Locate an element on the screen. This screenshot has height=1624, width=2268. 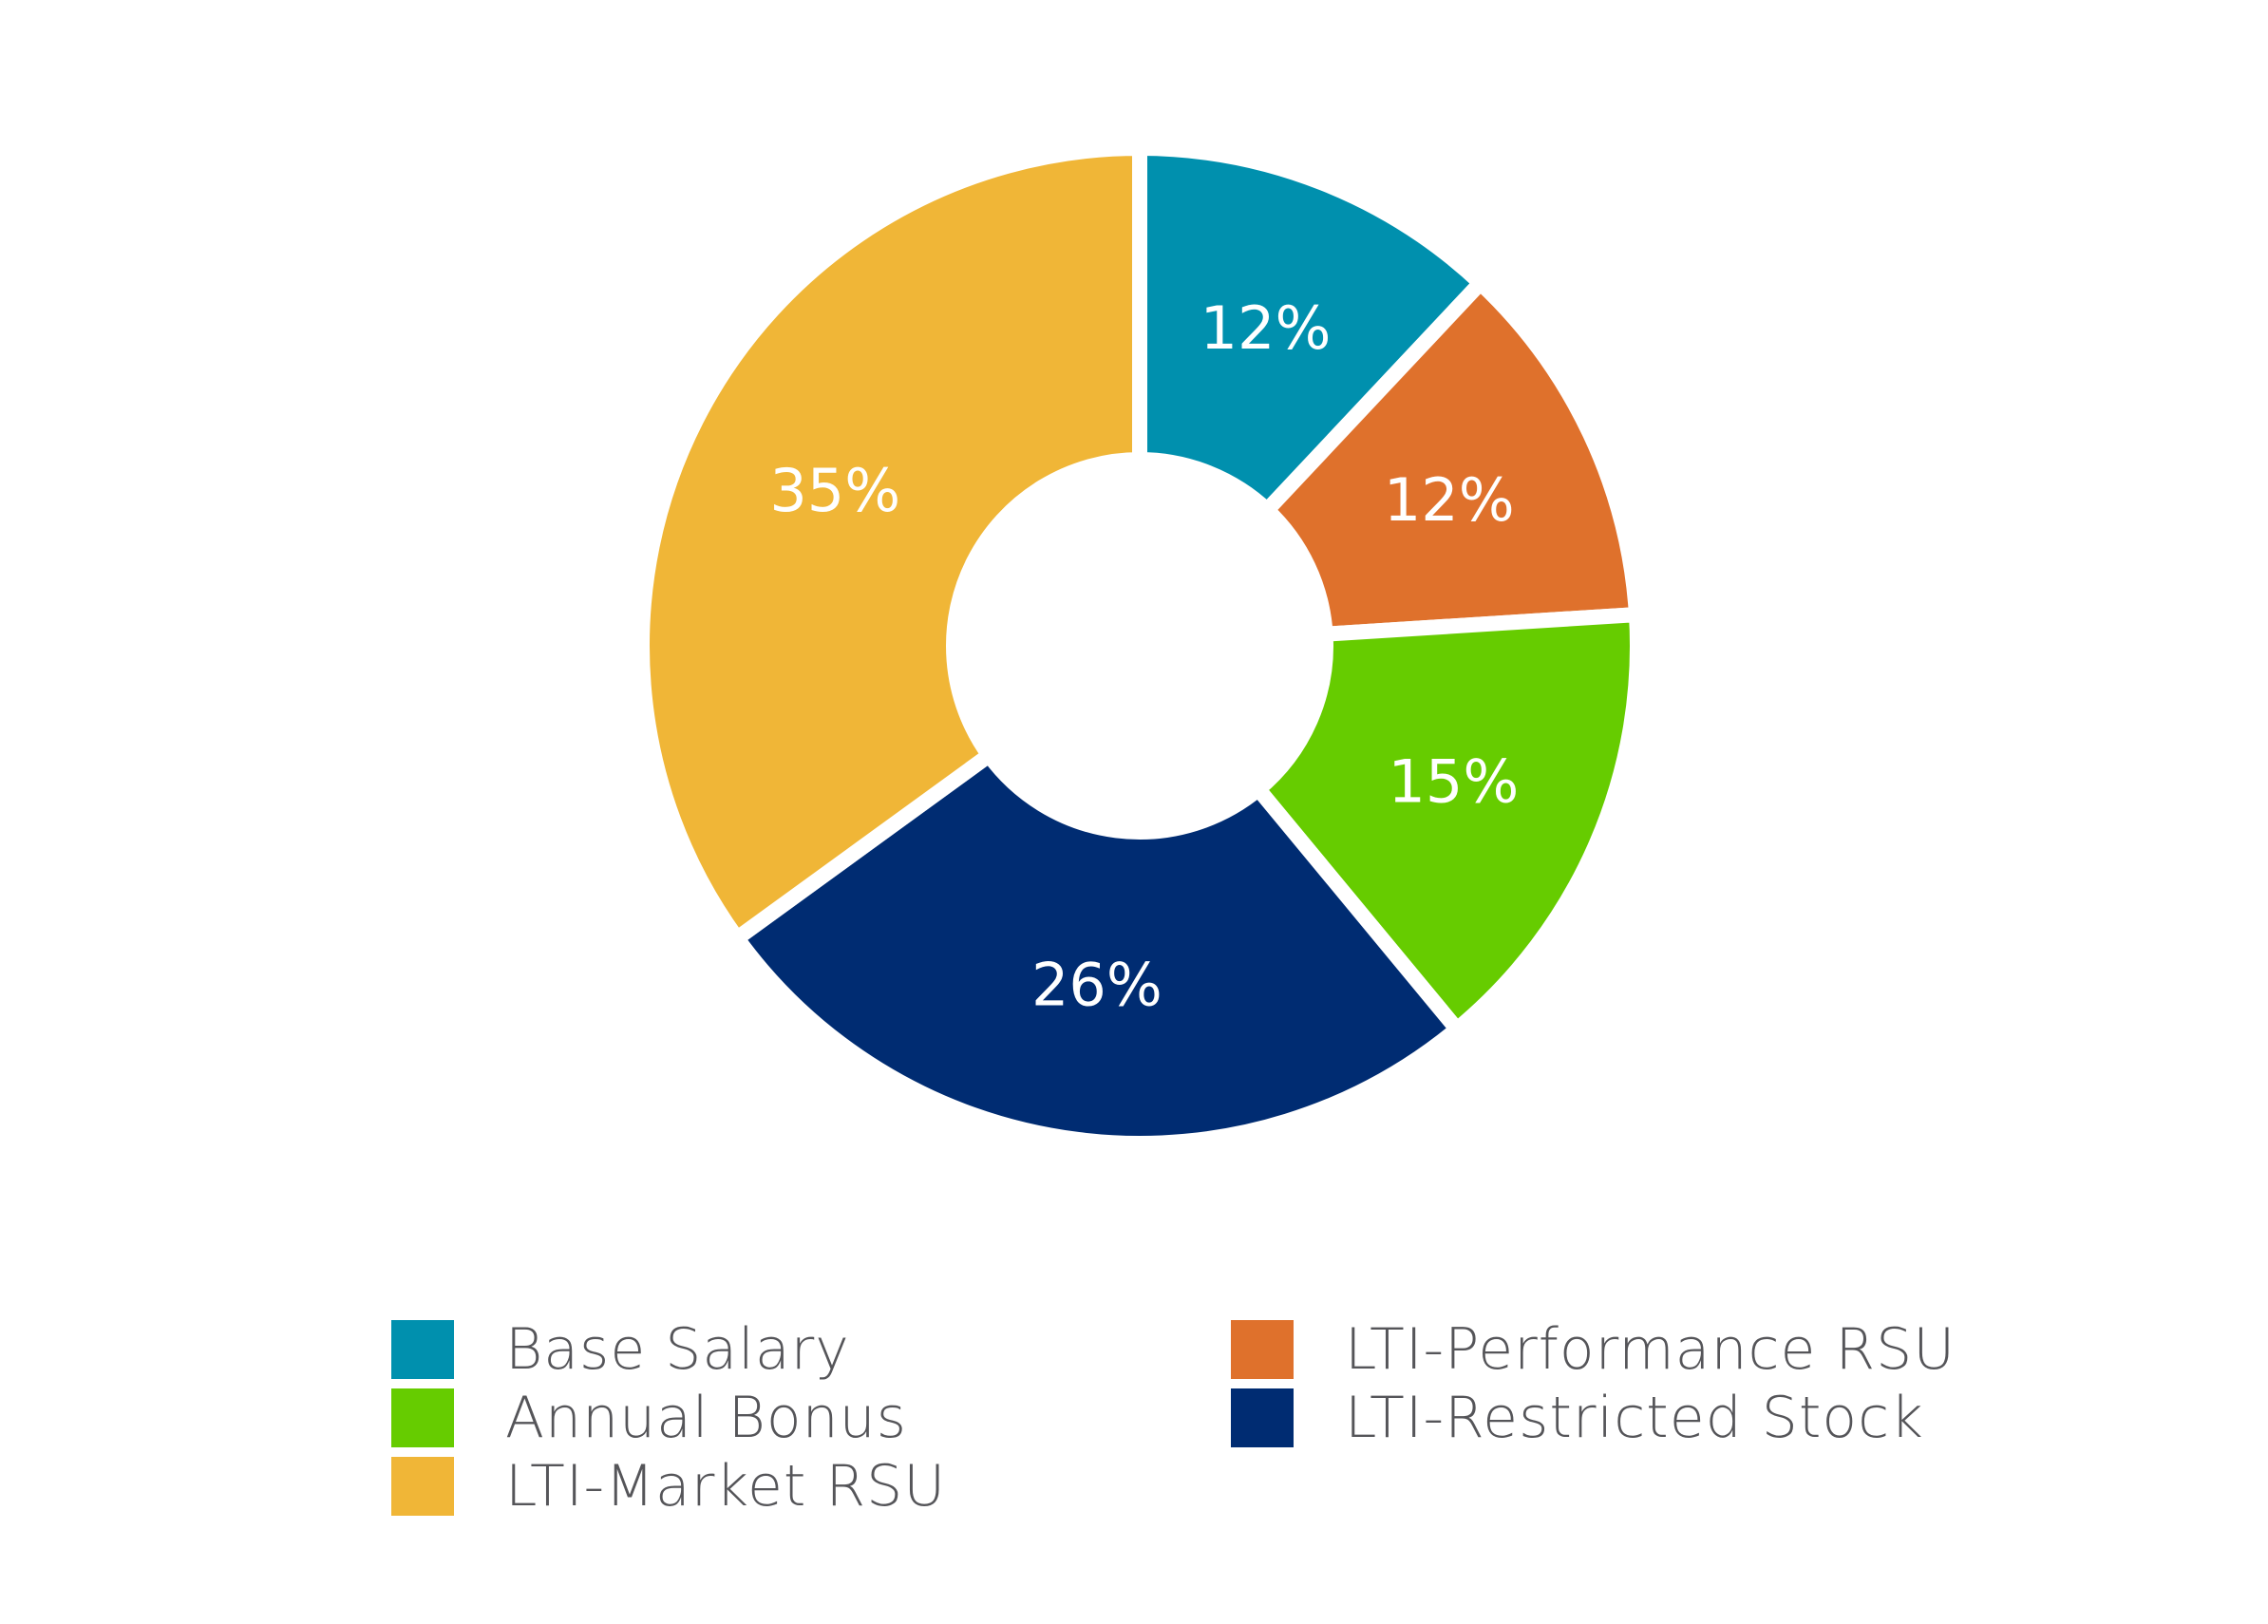
slice-lti-performance-rsu is located at coordinates (1450, 457).